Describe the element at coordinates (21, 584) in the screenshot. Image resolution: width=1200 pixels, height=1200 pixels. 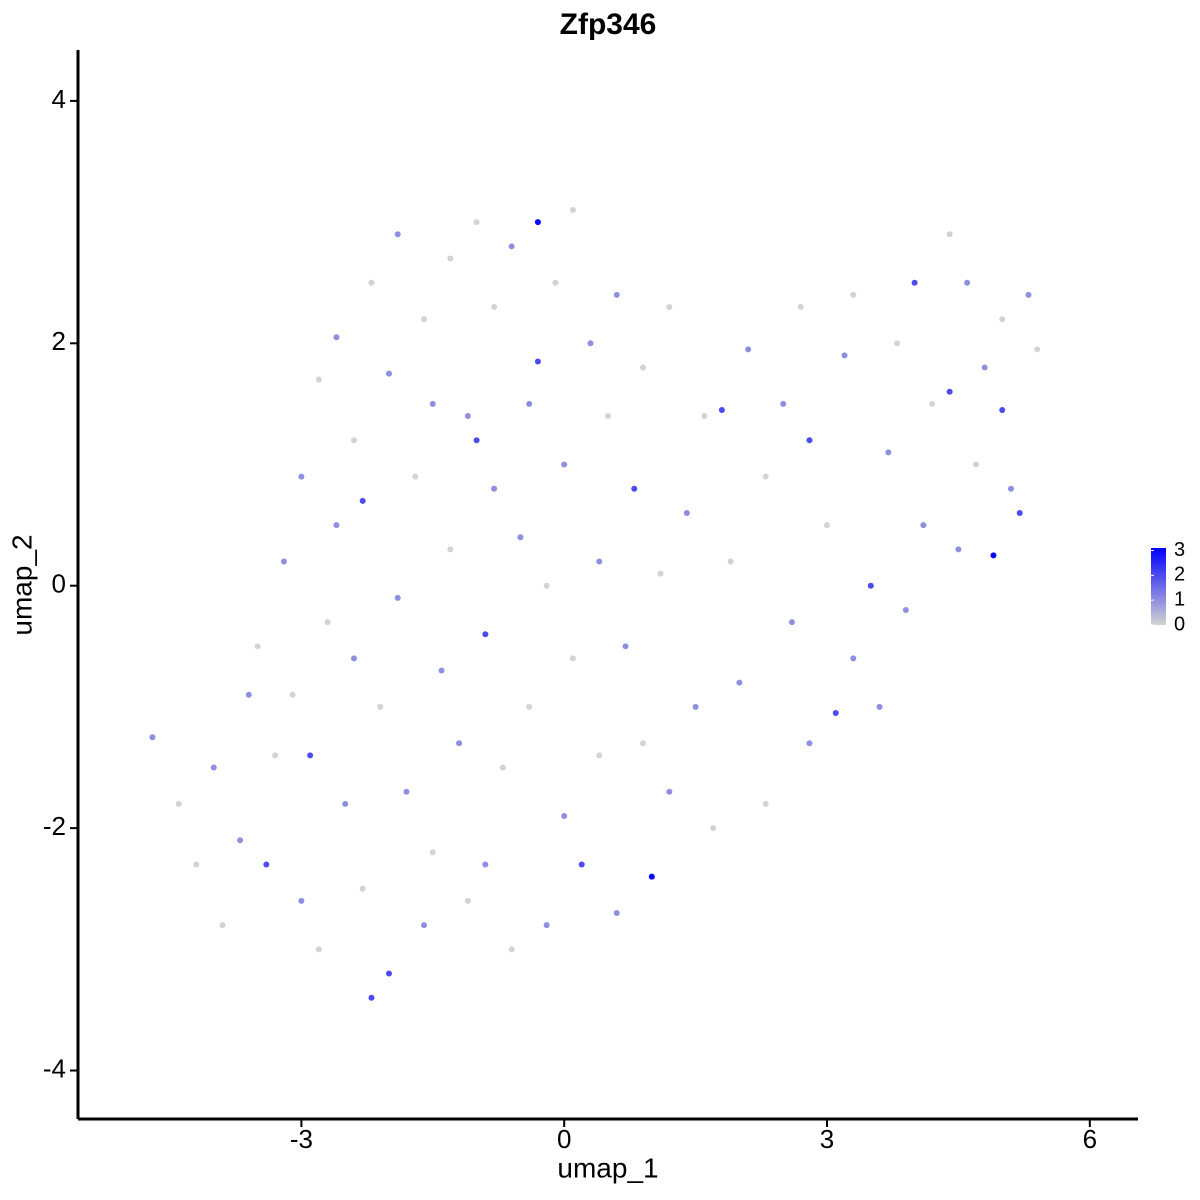
I see `y-axis-label: umap_2` at that location.